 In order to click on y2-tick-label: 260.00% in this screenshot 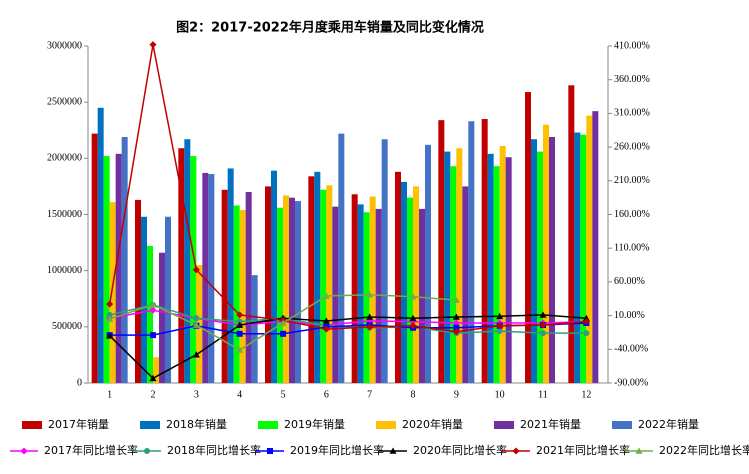, I will do `click(632, 146)`.